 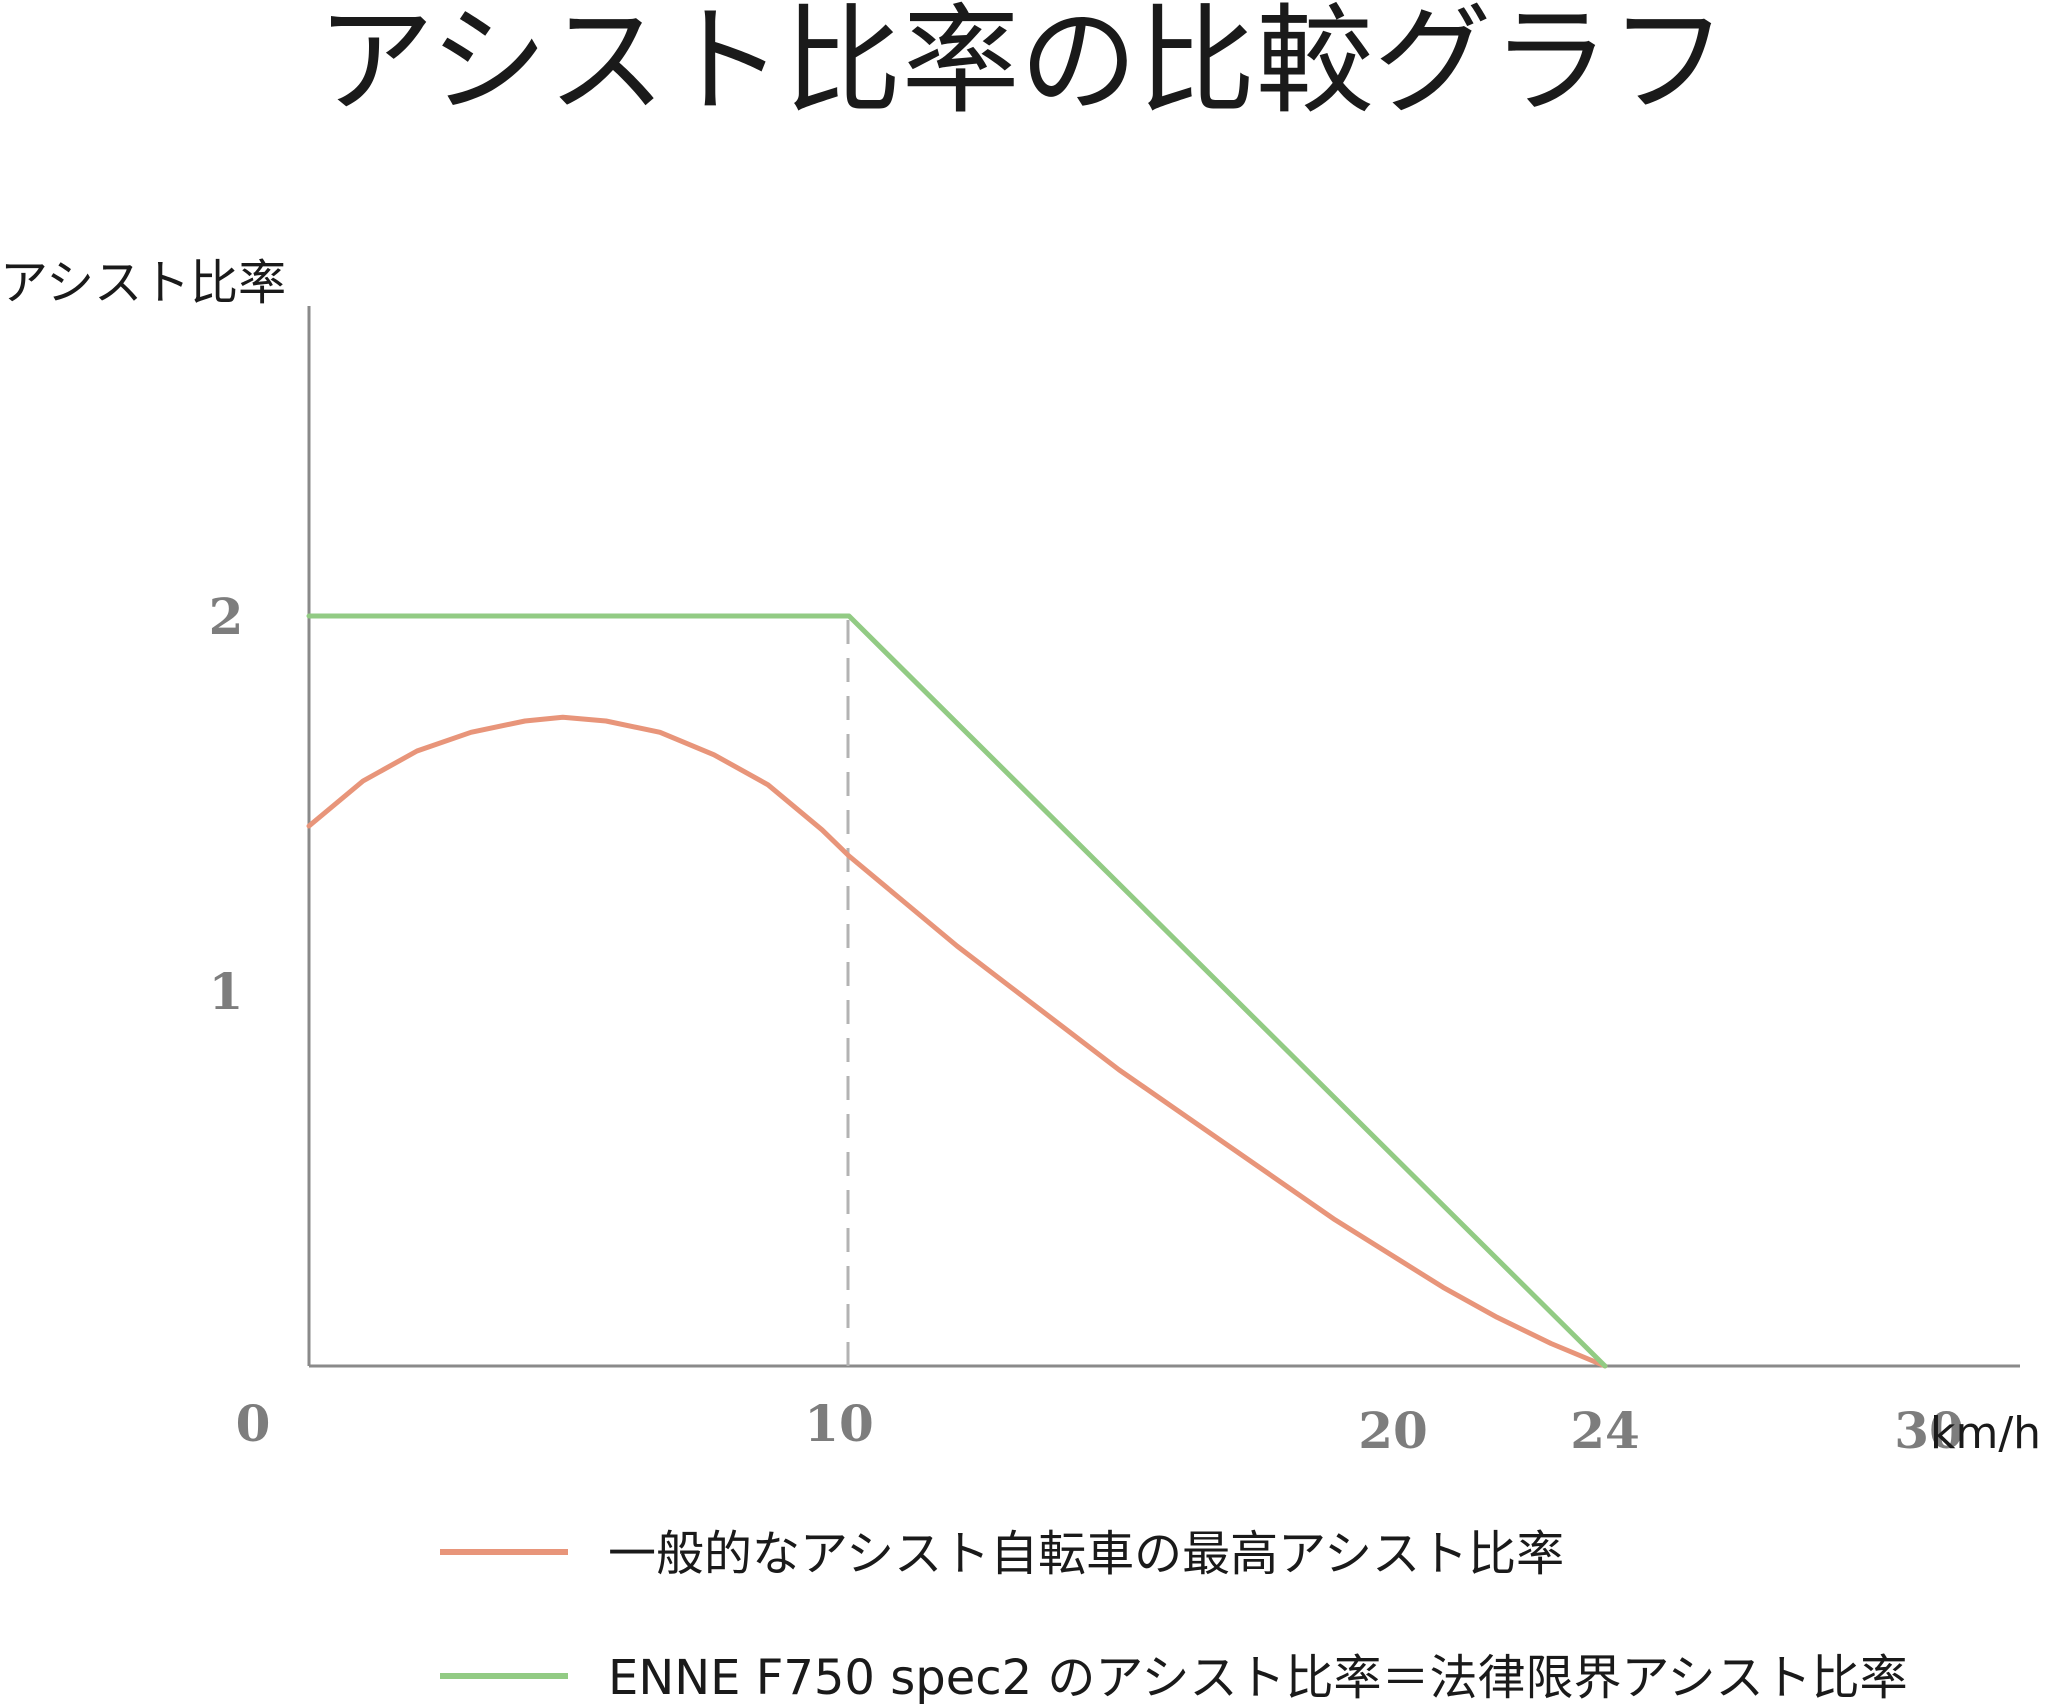 I want to click on x-axis-unit: km/h, so click(x=1985, y=1433).